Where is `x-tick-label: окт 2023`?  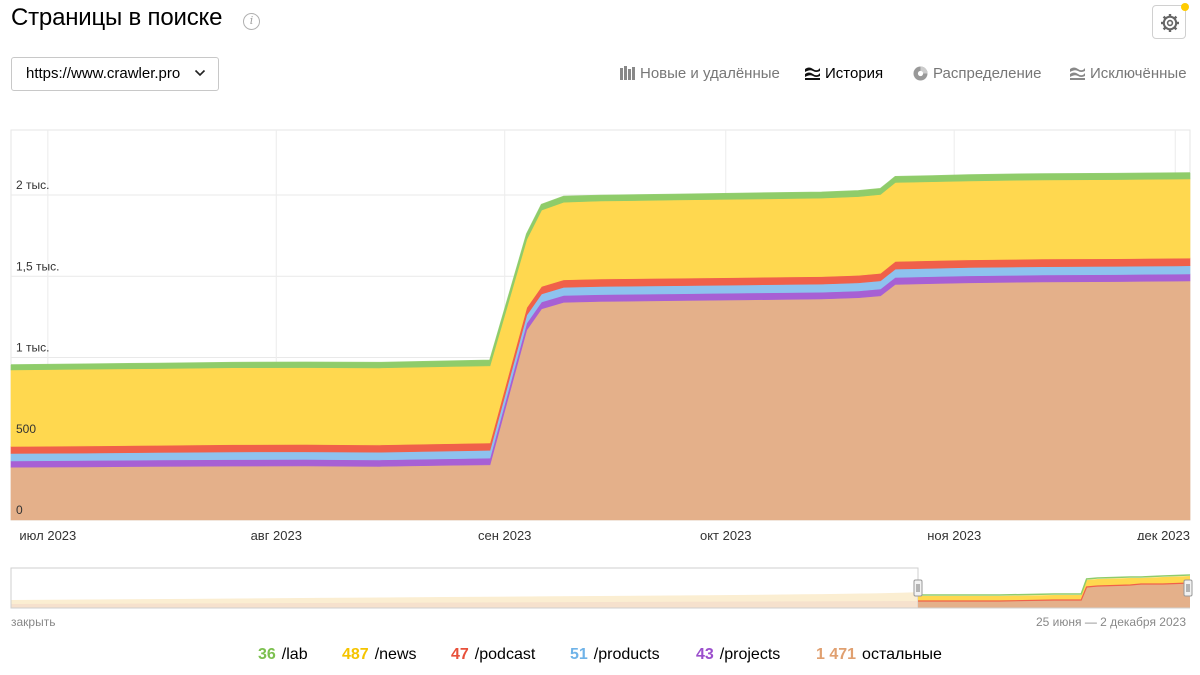 x-tick-label: окт 2023 is located at coordinates (726, 534).